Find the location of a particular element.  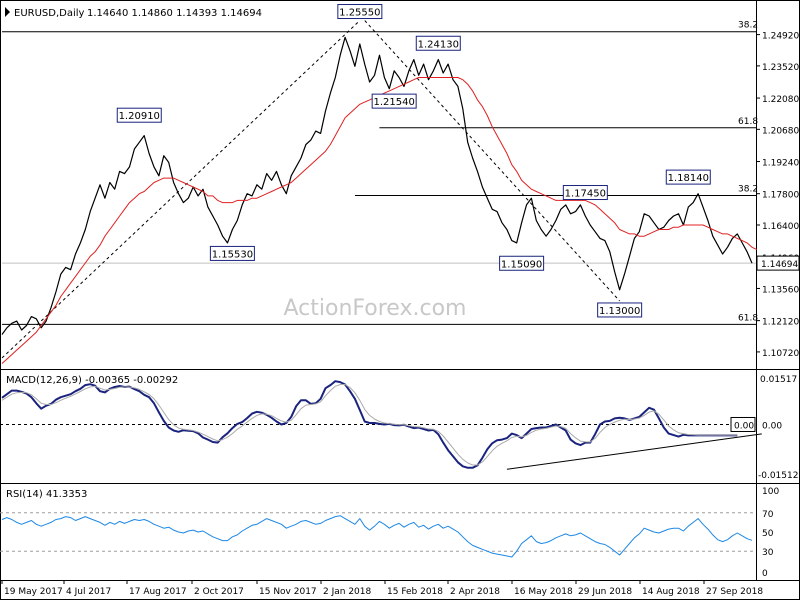

price-annotation: 1.15090 is located at coordinates (521, 264).